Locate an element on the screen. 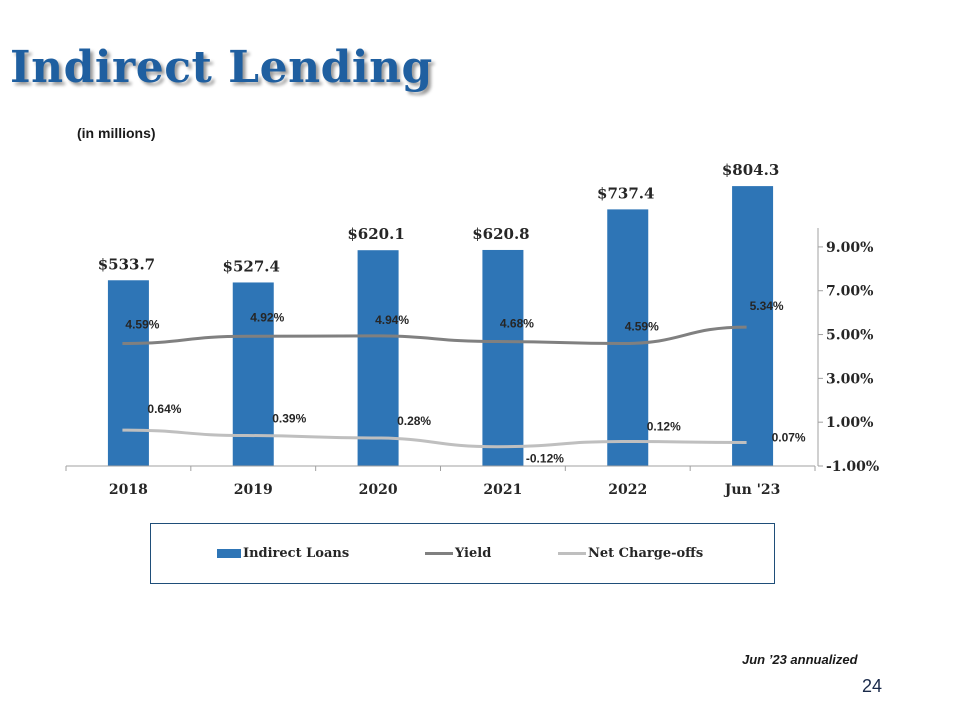 The image size is (960, 720). x-tick-label: 2022 is located at coordinates (627, 490).